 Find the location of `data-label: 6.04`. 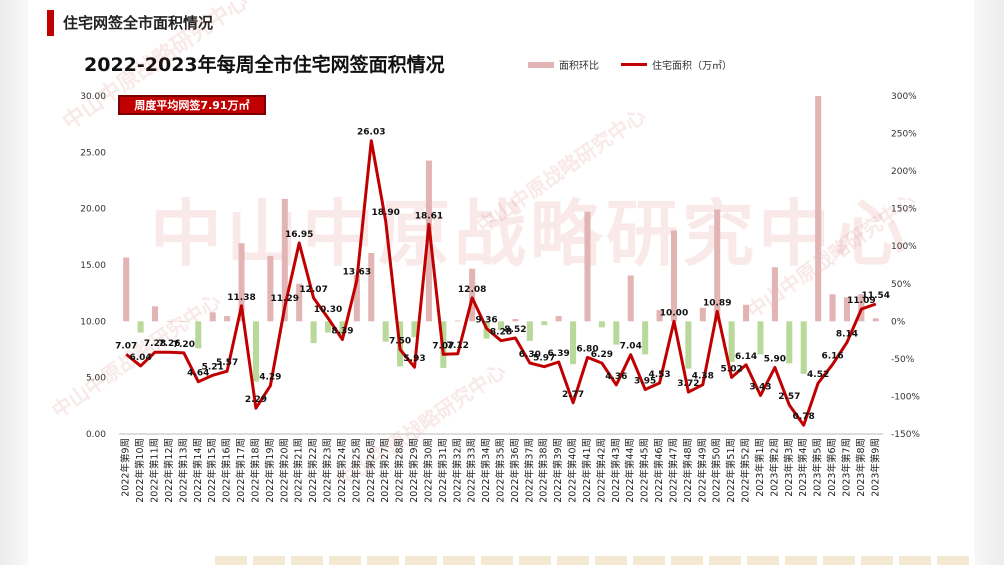

data-label: 6.04 is located at coordinates (141, 358).